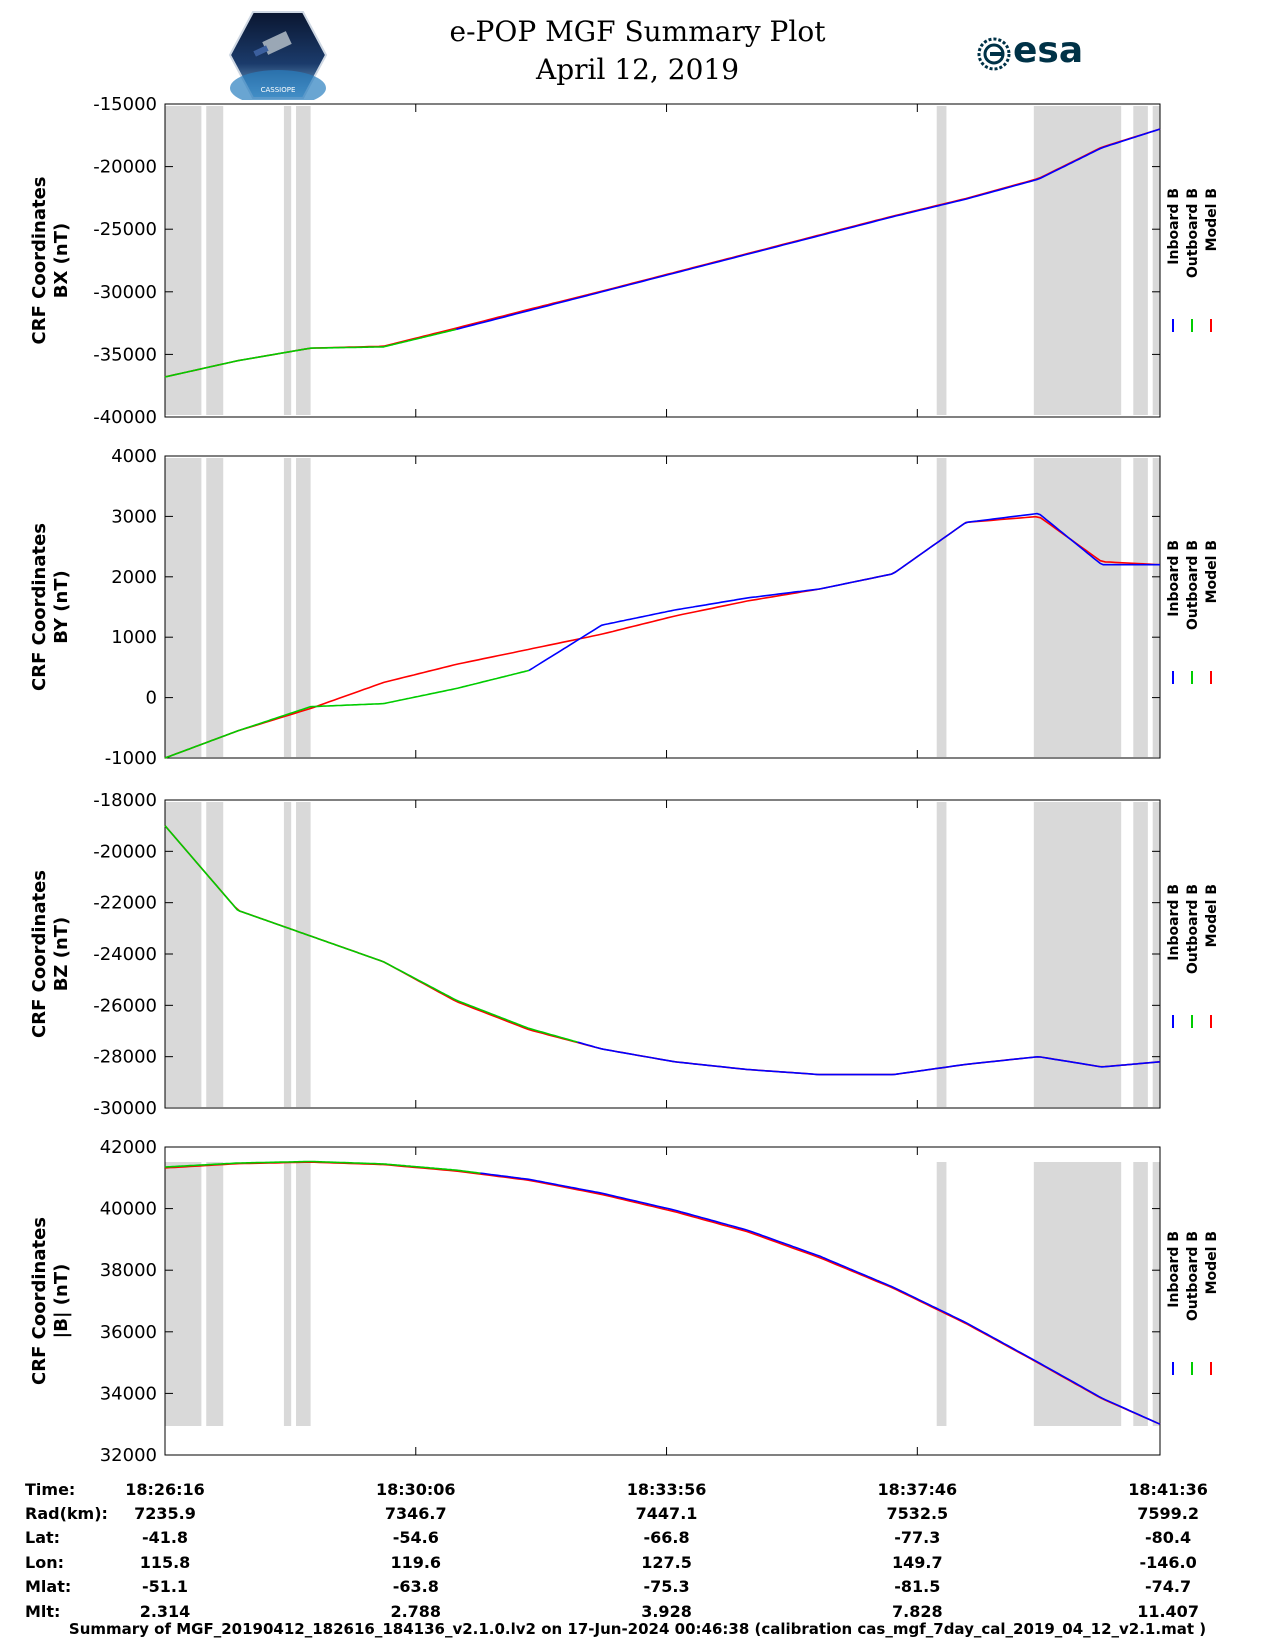 The width and height of the screenshot is (1275, 1650). What do you see at coordinates (415, 1537) in the screenshot?
I see `table-cell: -54.6` at bounding box center [415, 1537].